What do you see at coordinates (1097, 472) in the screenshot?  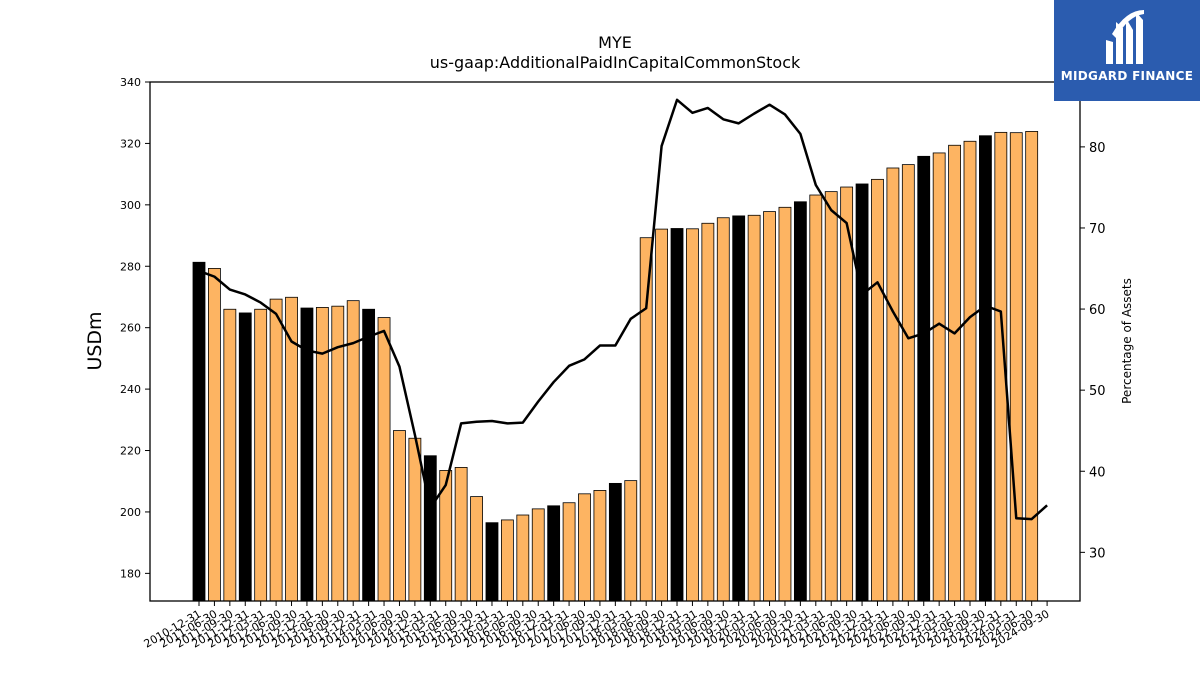 I see `y2-tick-label: 40` at bounding box center [1097, 472].